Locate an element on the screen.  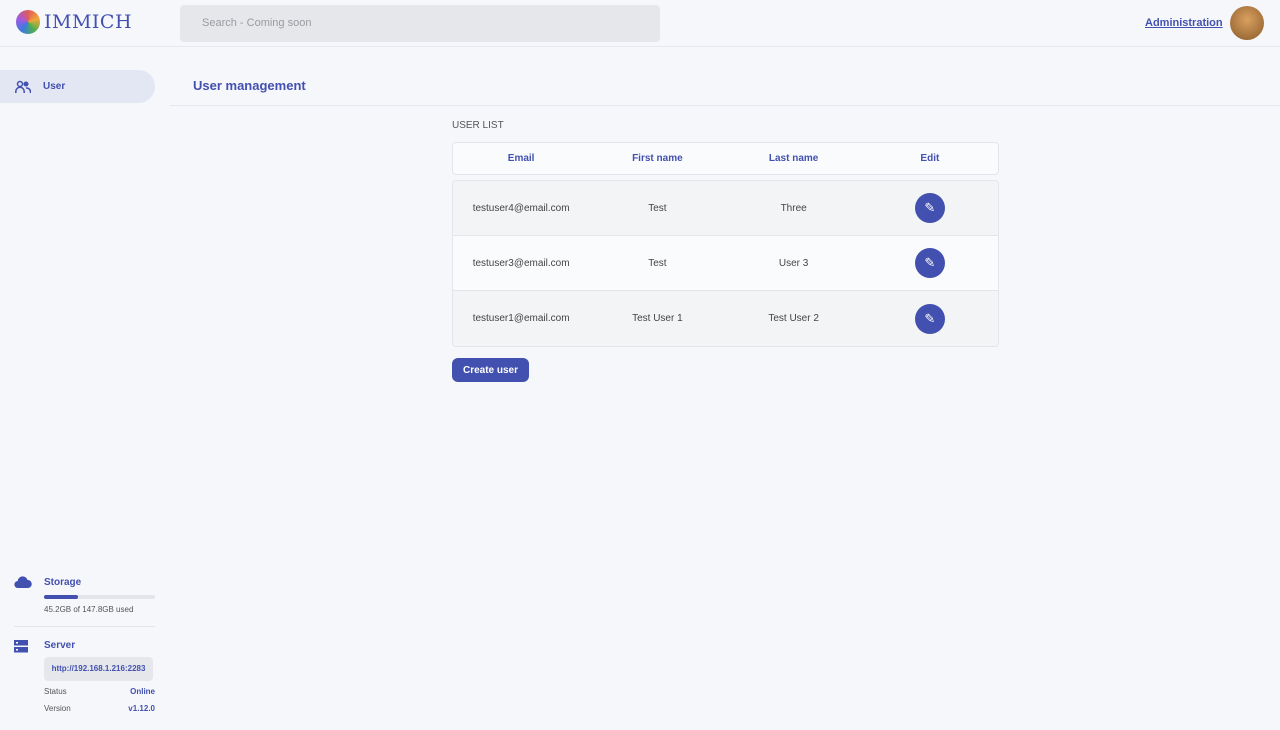
create-user-button: Create user is located at coordinates (490, 370).